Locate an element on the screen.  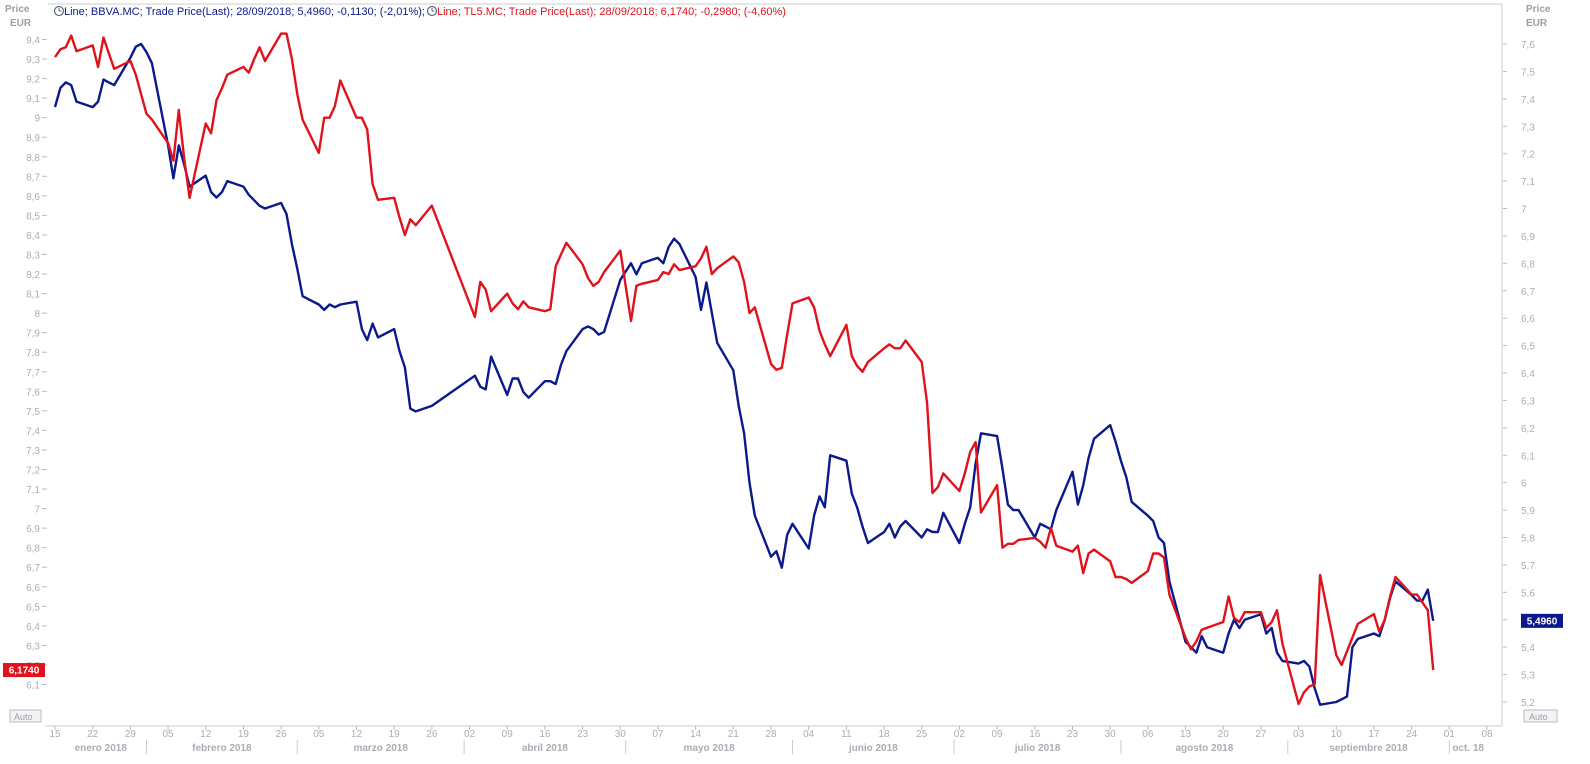
left-axis-title-unit: EUR is located at coordinates (21, 23).